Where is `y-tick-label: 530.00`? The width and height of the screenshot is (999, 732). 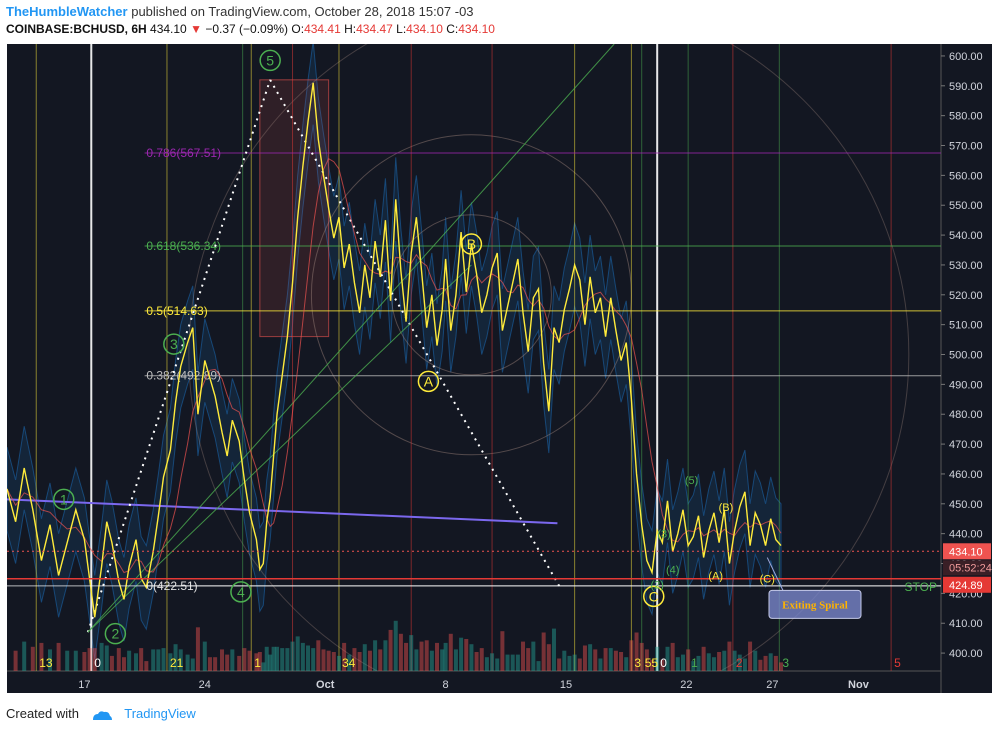
y-tick-label: 530.00 is located at coordinates (966, 266).